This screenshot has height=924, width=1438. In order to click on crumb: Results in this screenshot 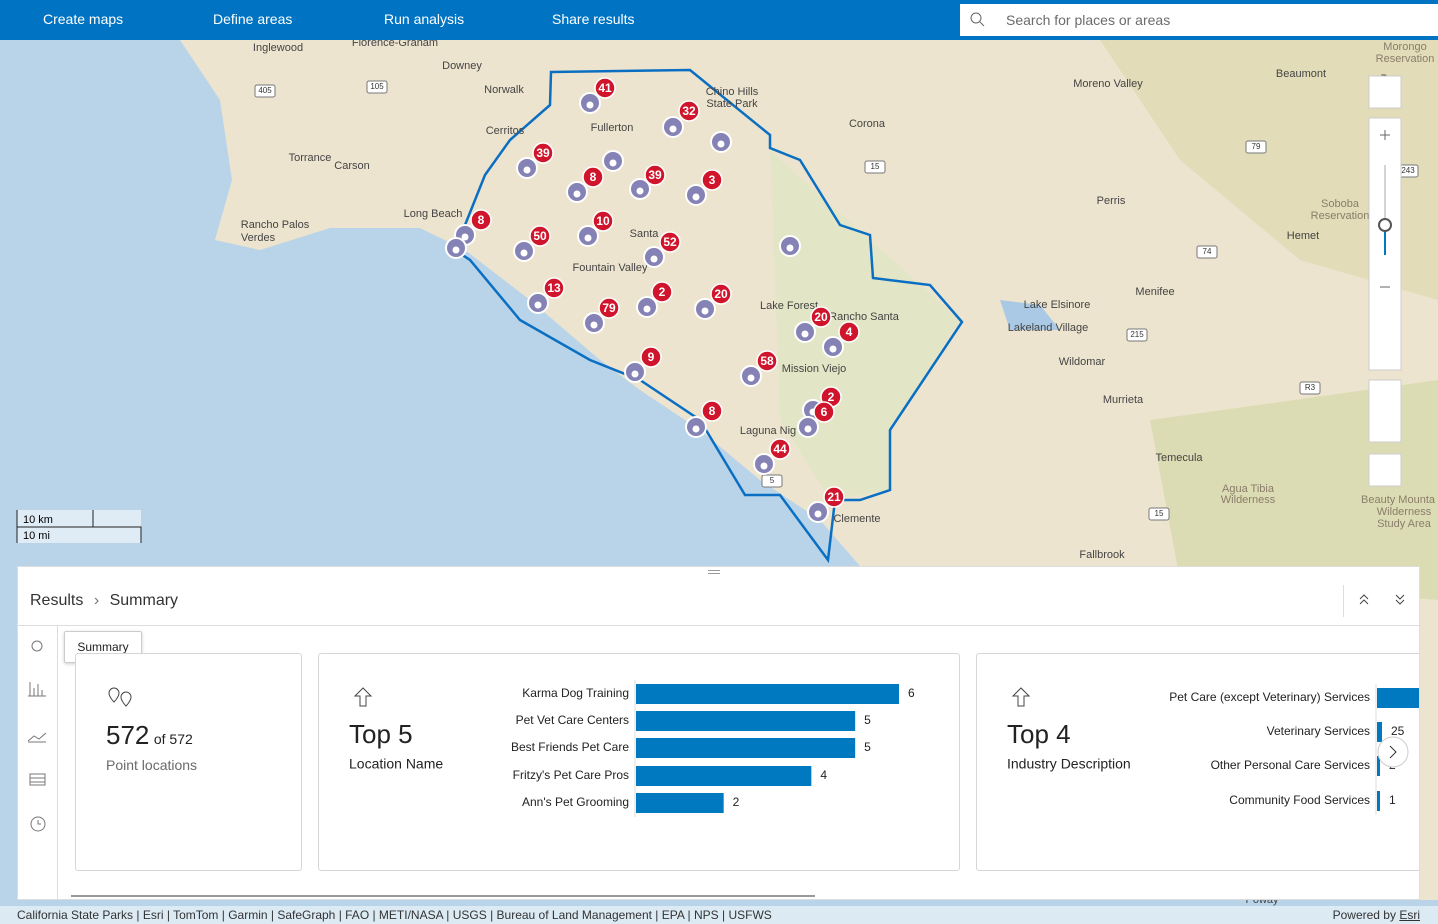, I will do `click(57, 600)`.